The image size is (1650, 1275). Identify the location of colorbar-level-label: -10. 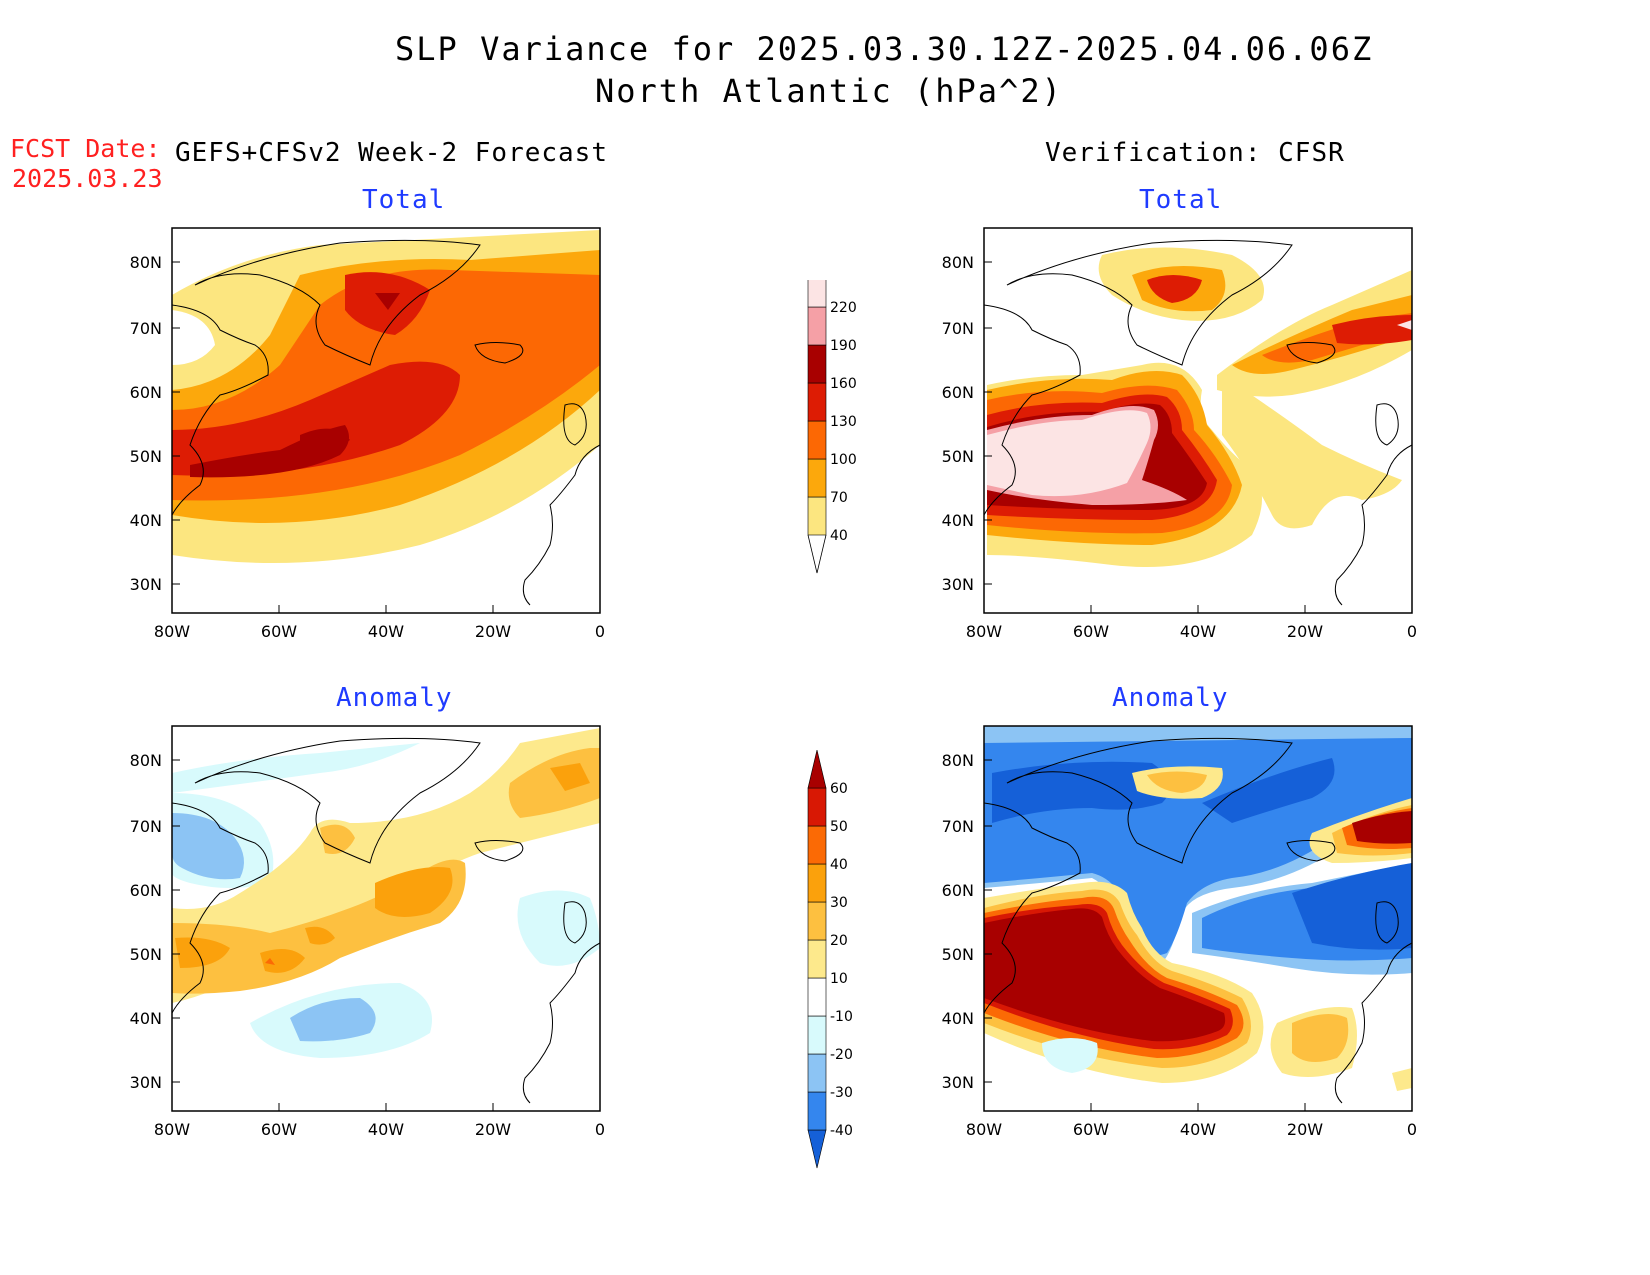
(841, 1017).